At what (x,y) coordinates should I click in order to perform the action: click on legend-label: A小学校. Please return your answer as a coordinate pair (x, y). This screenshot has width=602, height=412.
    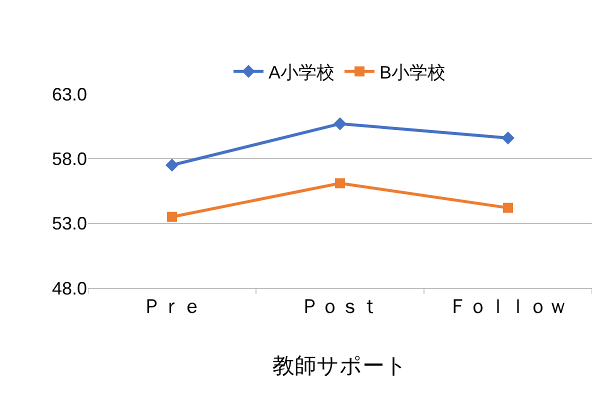
    Looking at the image, I should click on (301, 72).